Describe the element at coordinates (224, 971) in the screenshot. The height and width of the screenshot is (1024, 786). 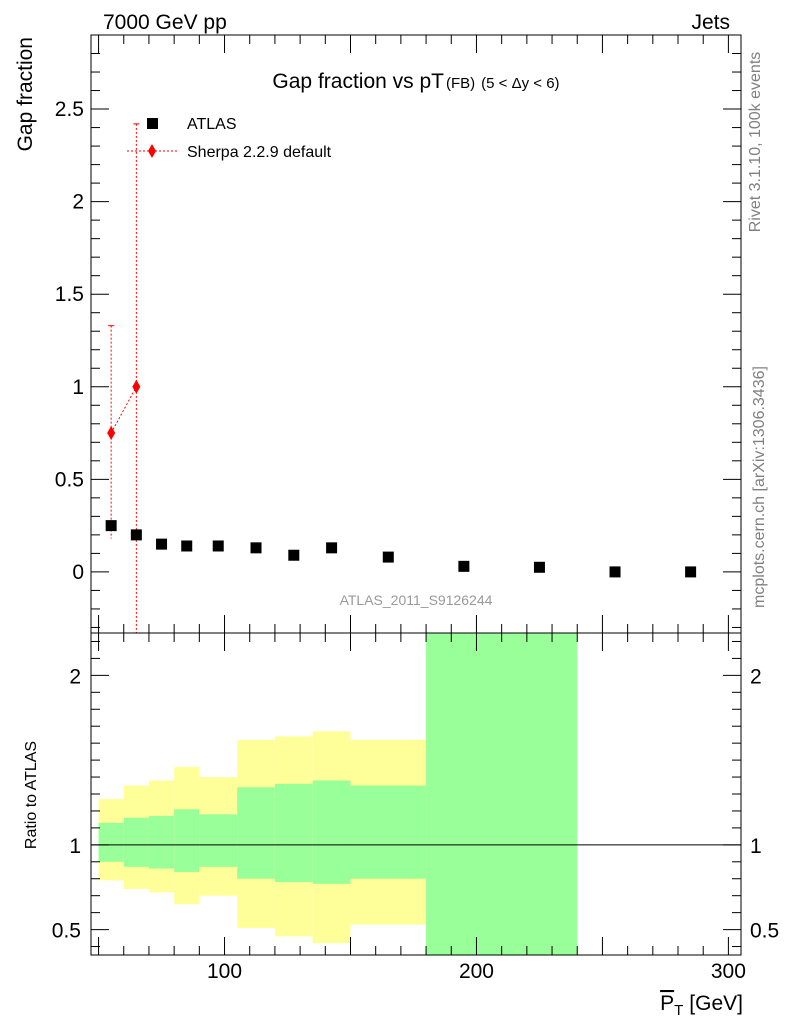
I see `xtick-label-0: 100` at that location.